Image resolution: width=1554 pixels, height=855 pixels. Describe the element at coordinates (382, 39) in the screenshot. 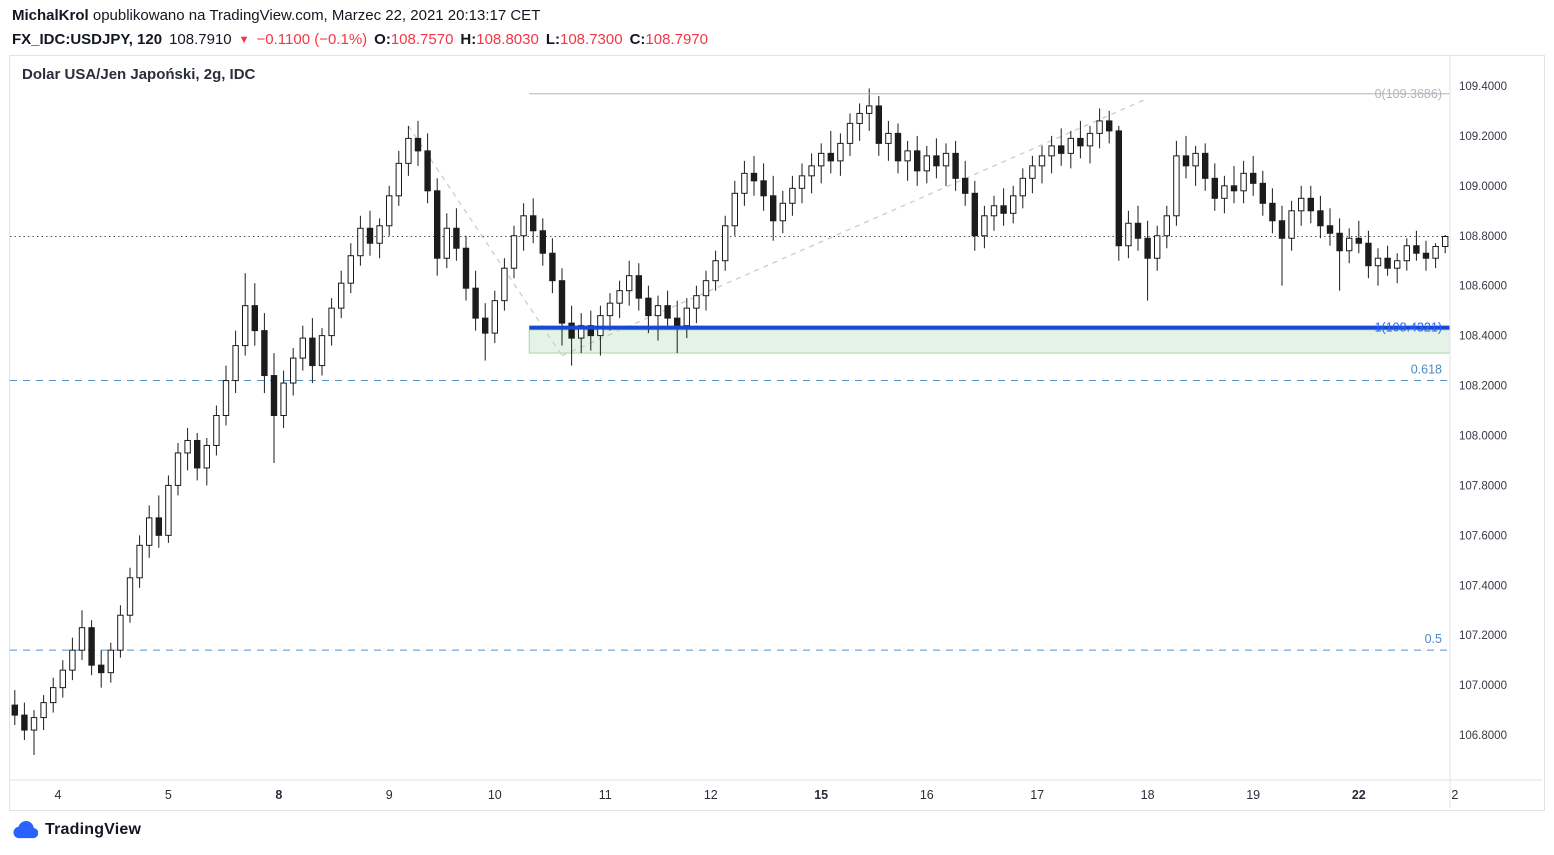

I see `open-label: O:` at that location.